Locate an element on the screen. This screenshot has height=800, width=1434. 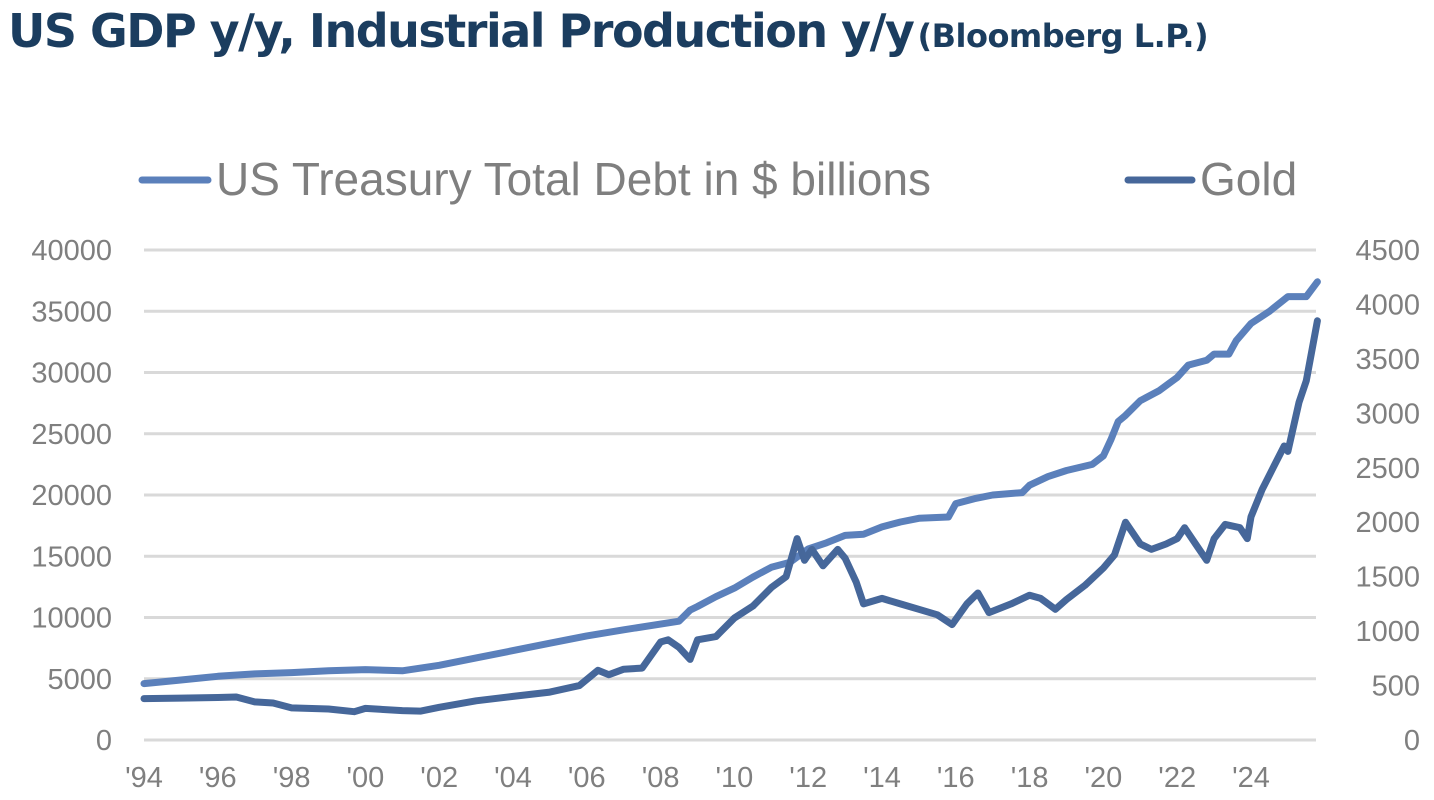
x-tick-label: '22 is located at coordinates (1177, 778).